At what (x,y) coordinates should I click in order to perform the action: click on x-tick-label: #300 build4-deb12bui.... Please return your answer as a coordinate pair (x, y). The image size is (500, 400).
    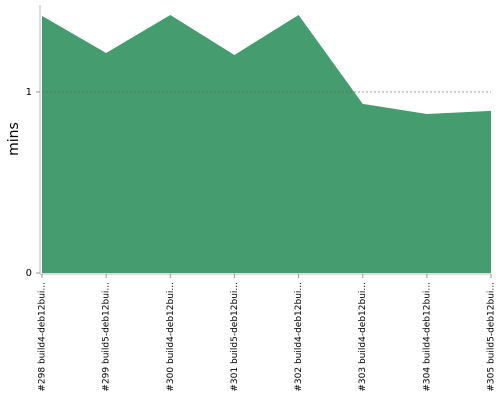
    Looking at the image, I should click on (171, 337).